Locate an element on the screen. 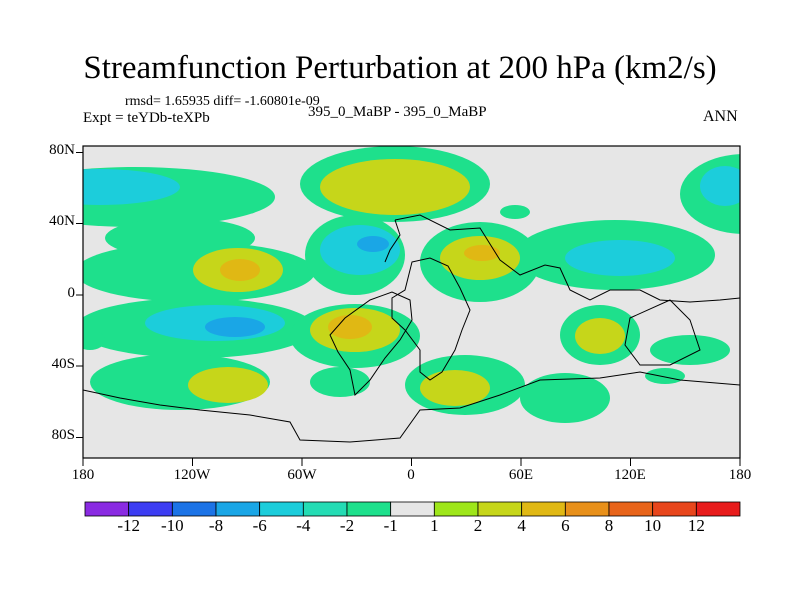 The width and height of the screenshot is (800, 600). colorbar-label: 6 is located at coordinates (565, 525).